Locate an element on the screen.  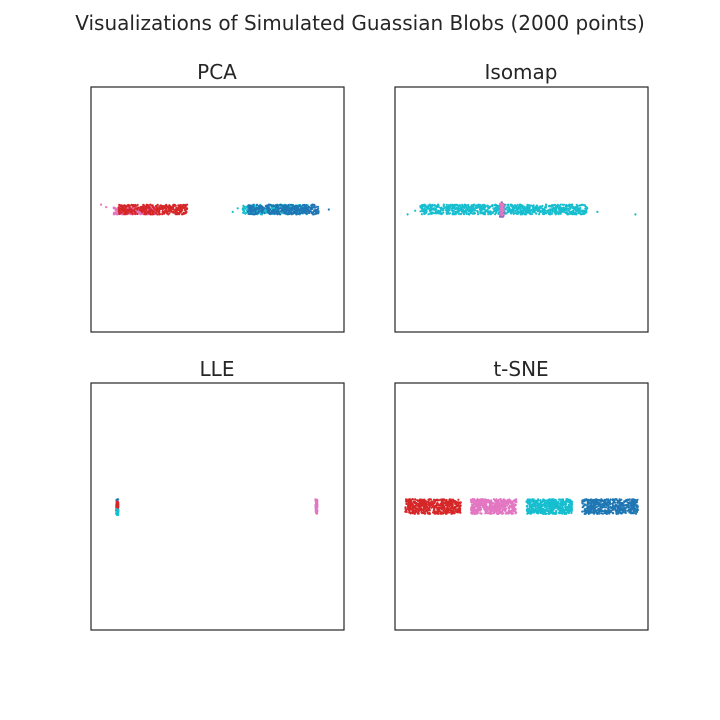
cluster-tsne-blue is located at coordinates (610, 507).